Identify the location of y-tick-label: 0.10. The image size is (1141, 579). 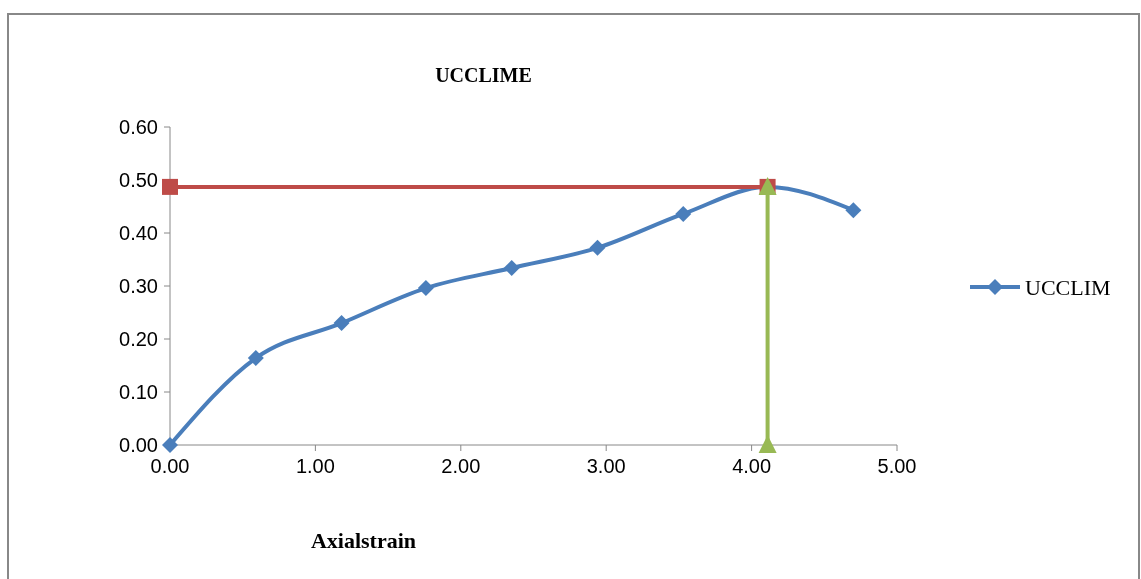
(138, 392).